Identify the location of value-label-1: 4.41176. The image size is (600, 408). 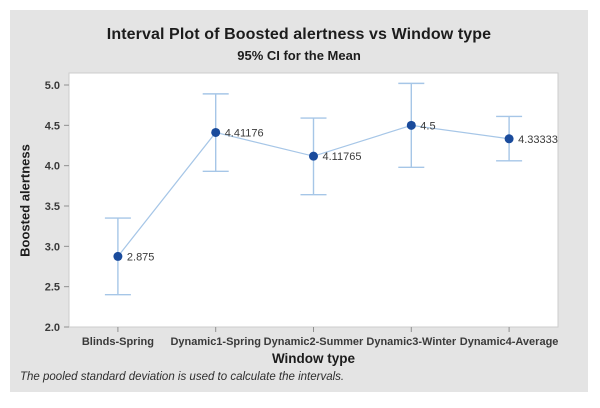
(244, 133).